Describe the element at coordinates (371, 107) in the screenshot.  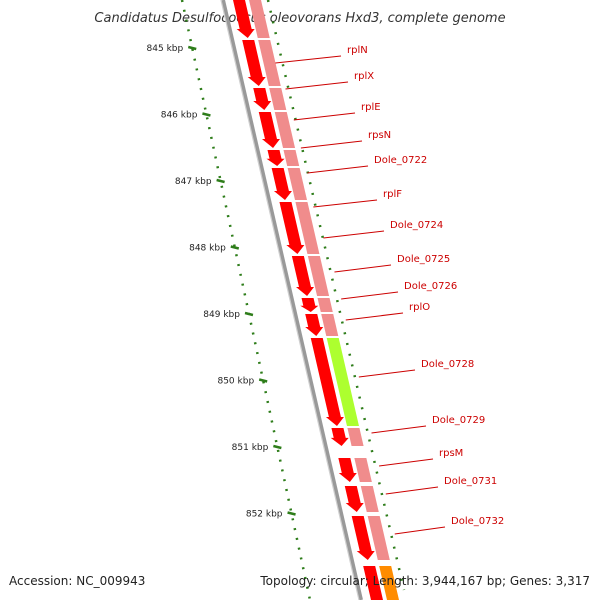
I see `gene-label: rplE` at that location.